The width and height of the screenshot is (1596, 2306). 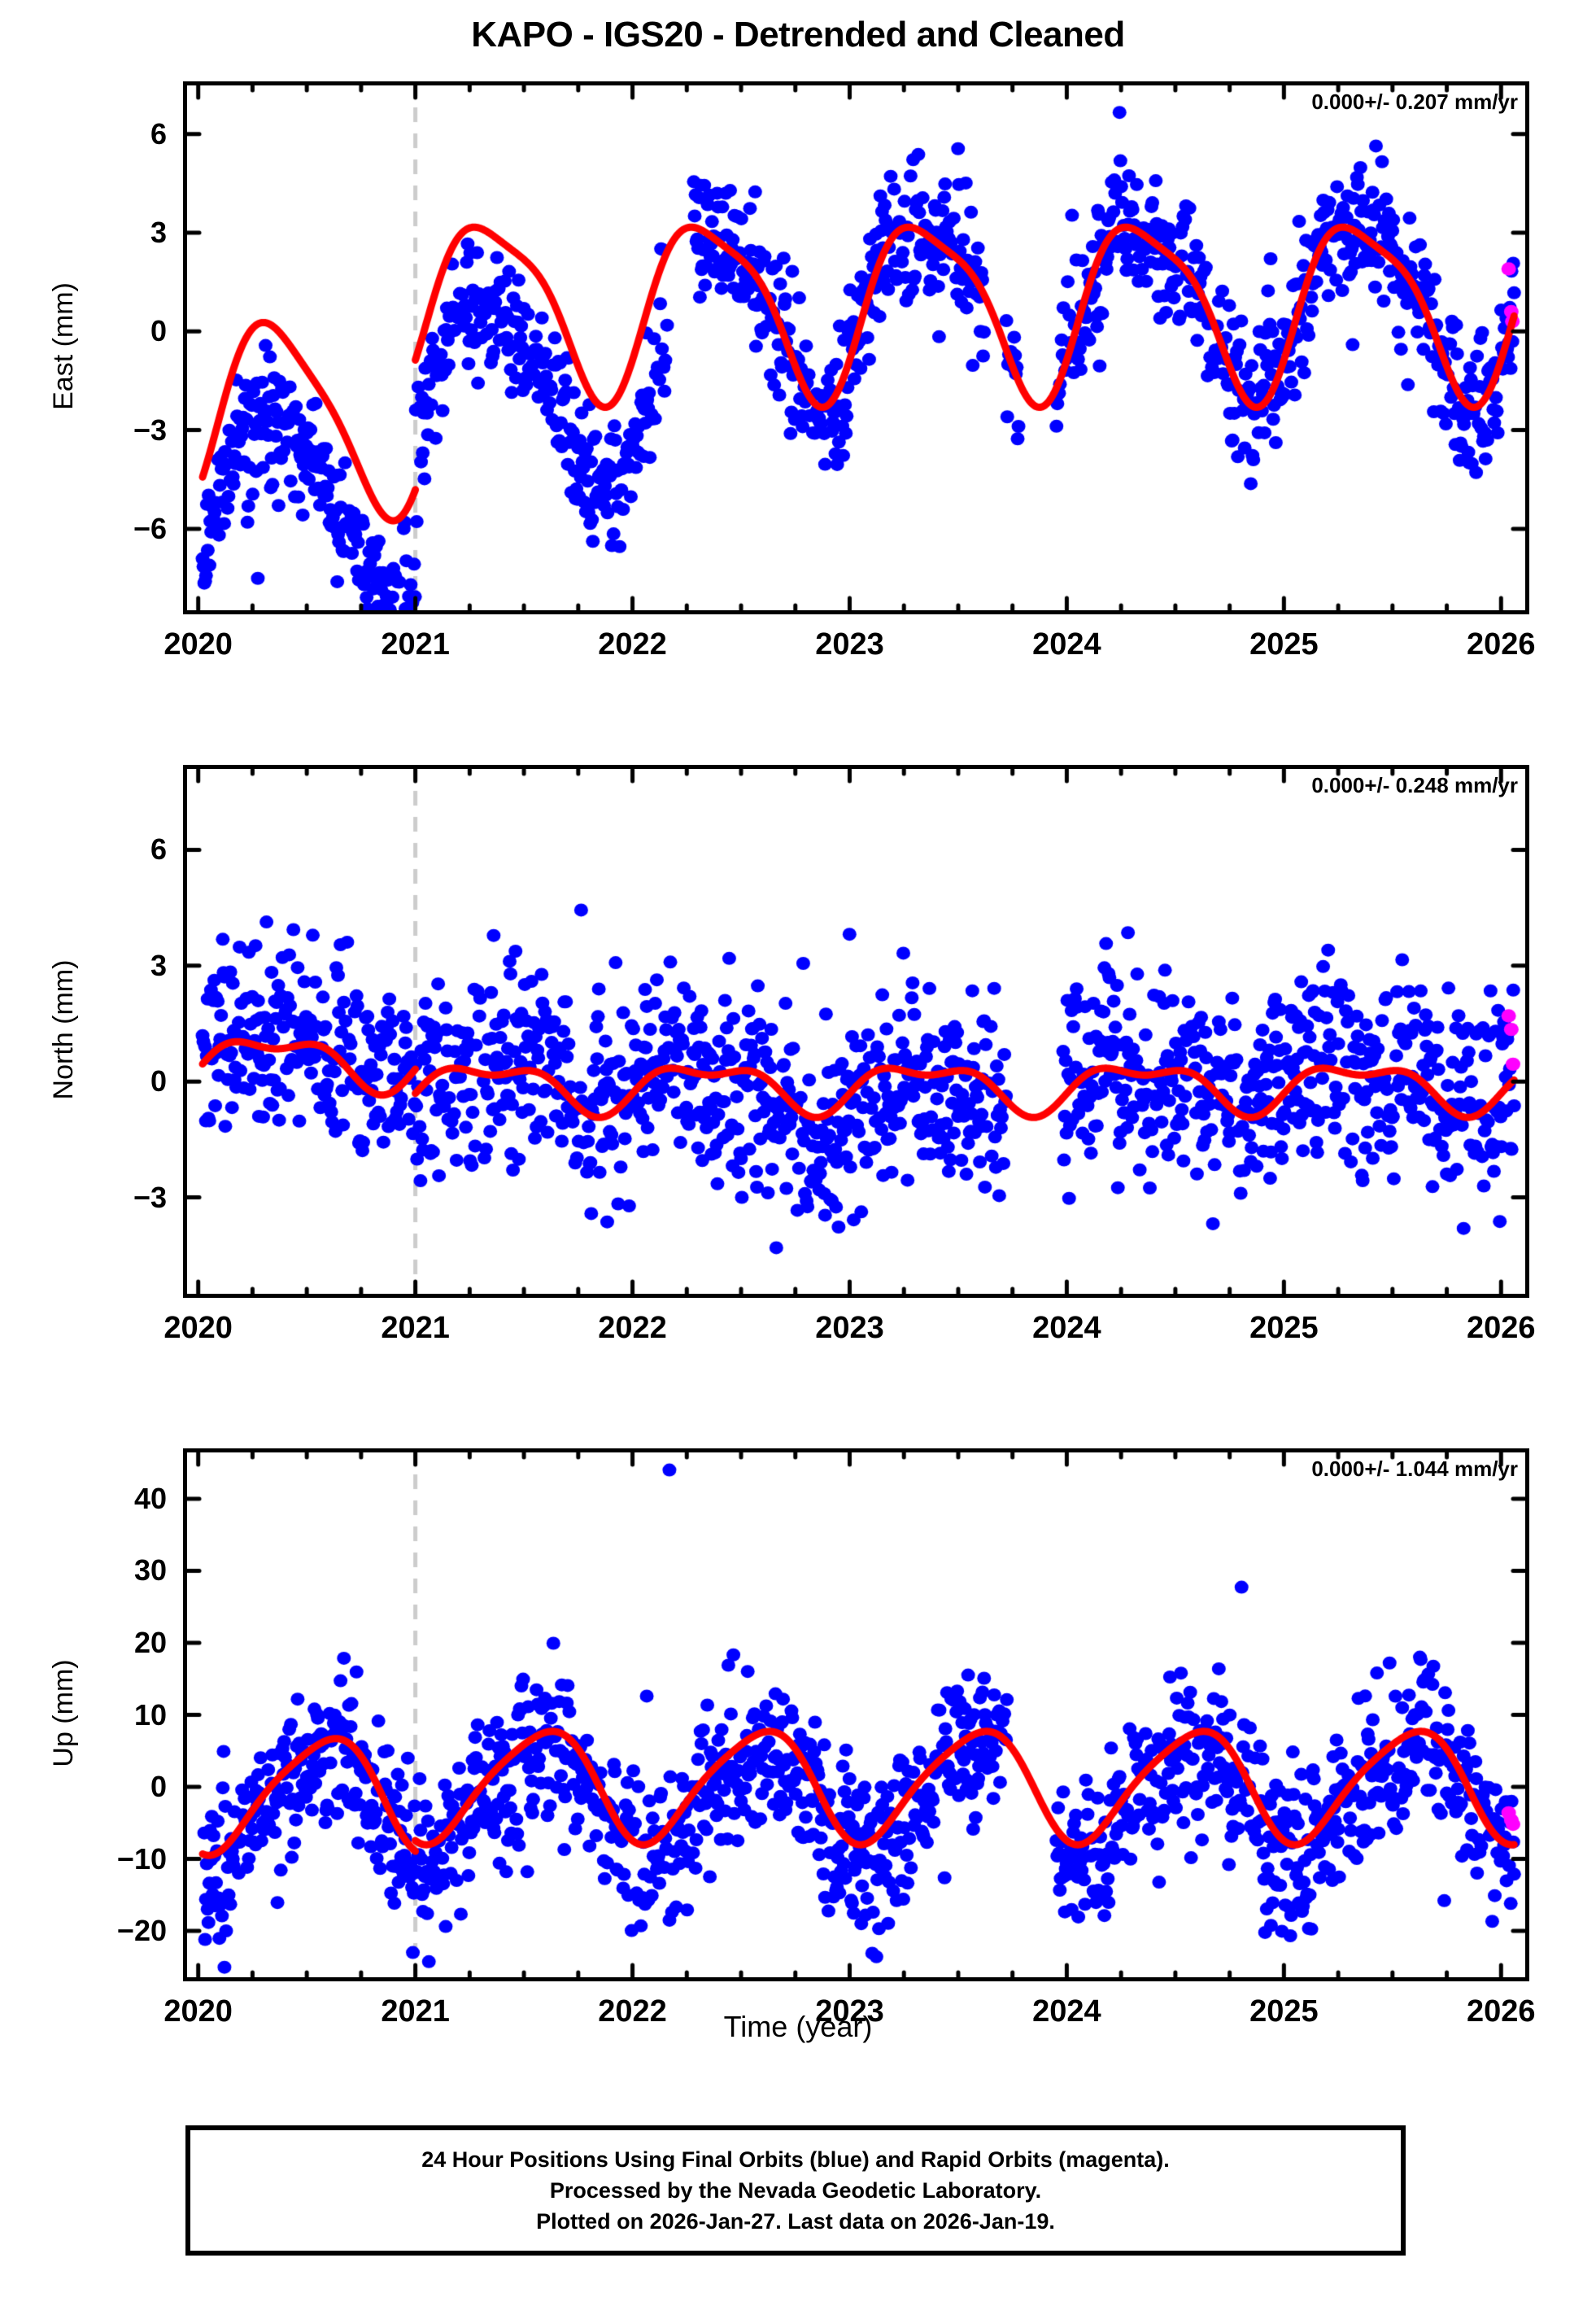 I want to click on north-rate-annotation: 0.000+/- 0.248 mm/yr, so click(x=1414, y=785).